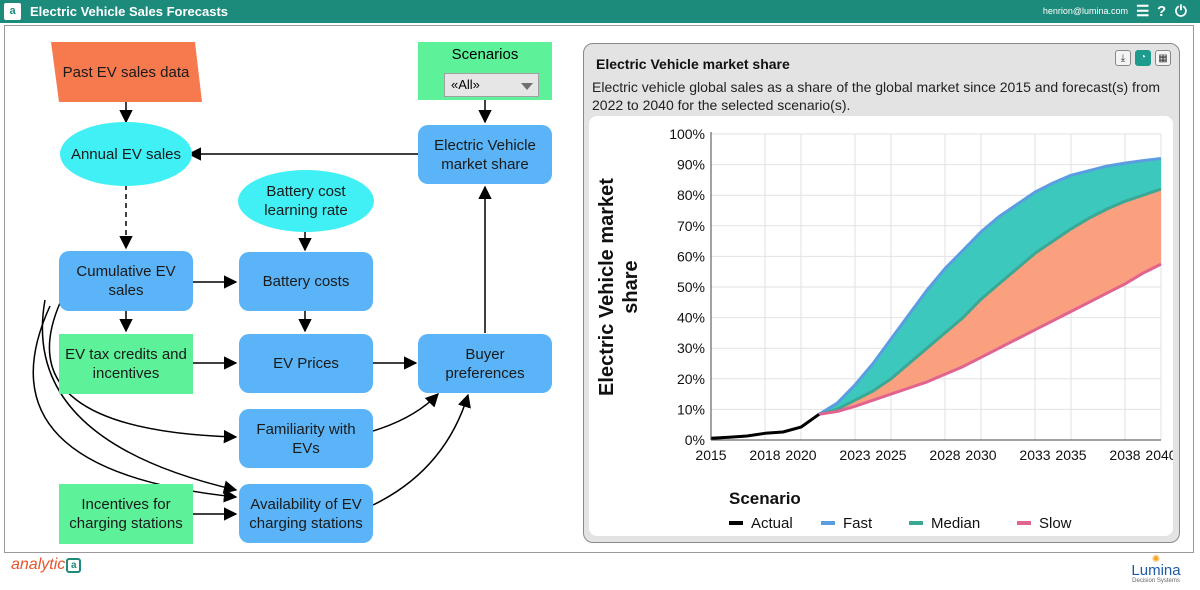  Describe the element at coordinates (772, 523) in the screenshot. I see `legend-label-actual: Actual` at that location.